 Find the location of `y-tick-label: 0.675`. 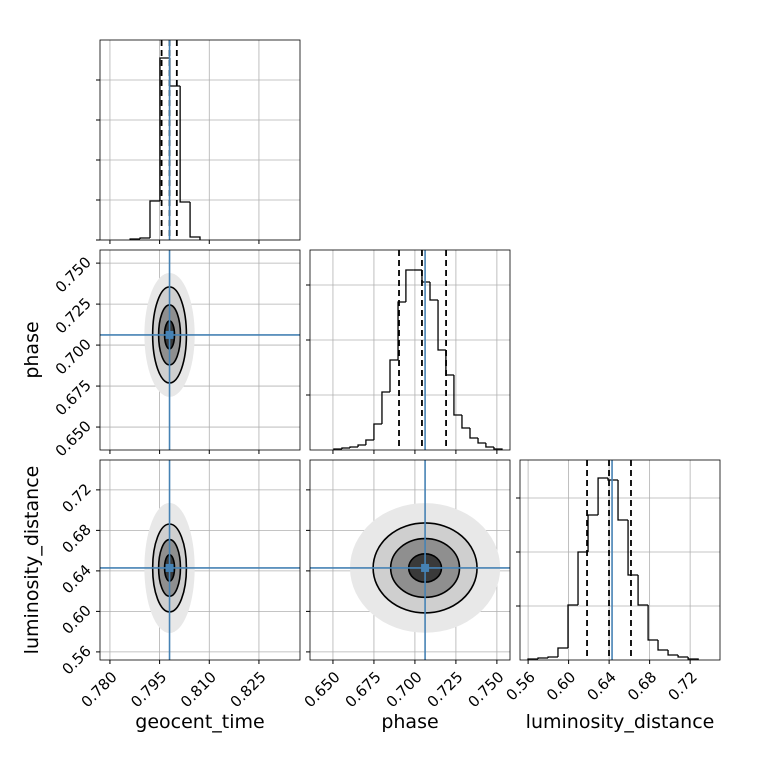

y-tick-label: 0.675 is located at coordinates (73, 397).